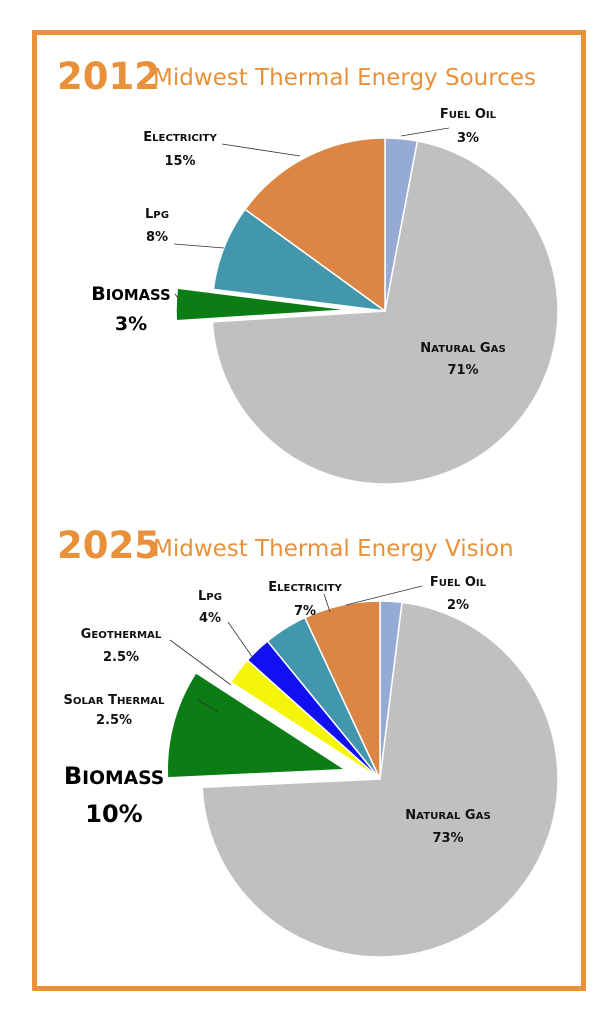 The image size is (611, 1013). I want to click on label-lpg-2025: LPG, so click(210, 596).